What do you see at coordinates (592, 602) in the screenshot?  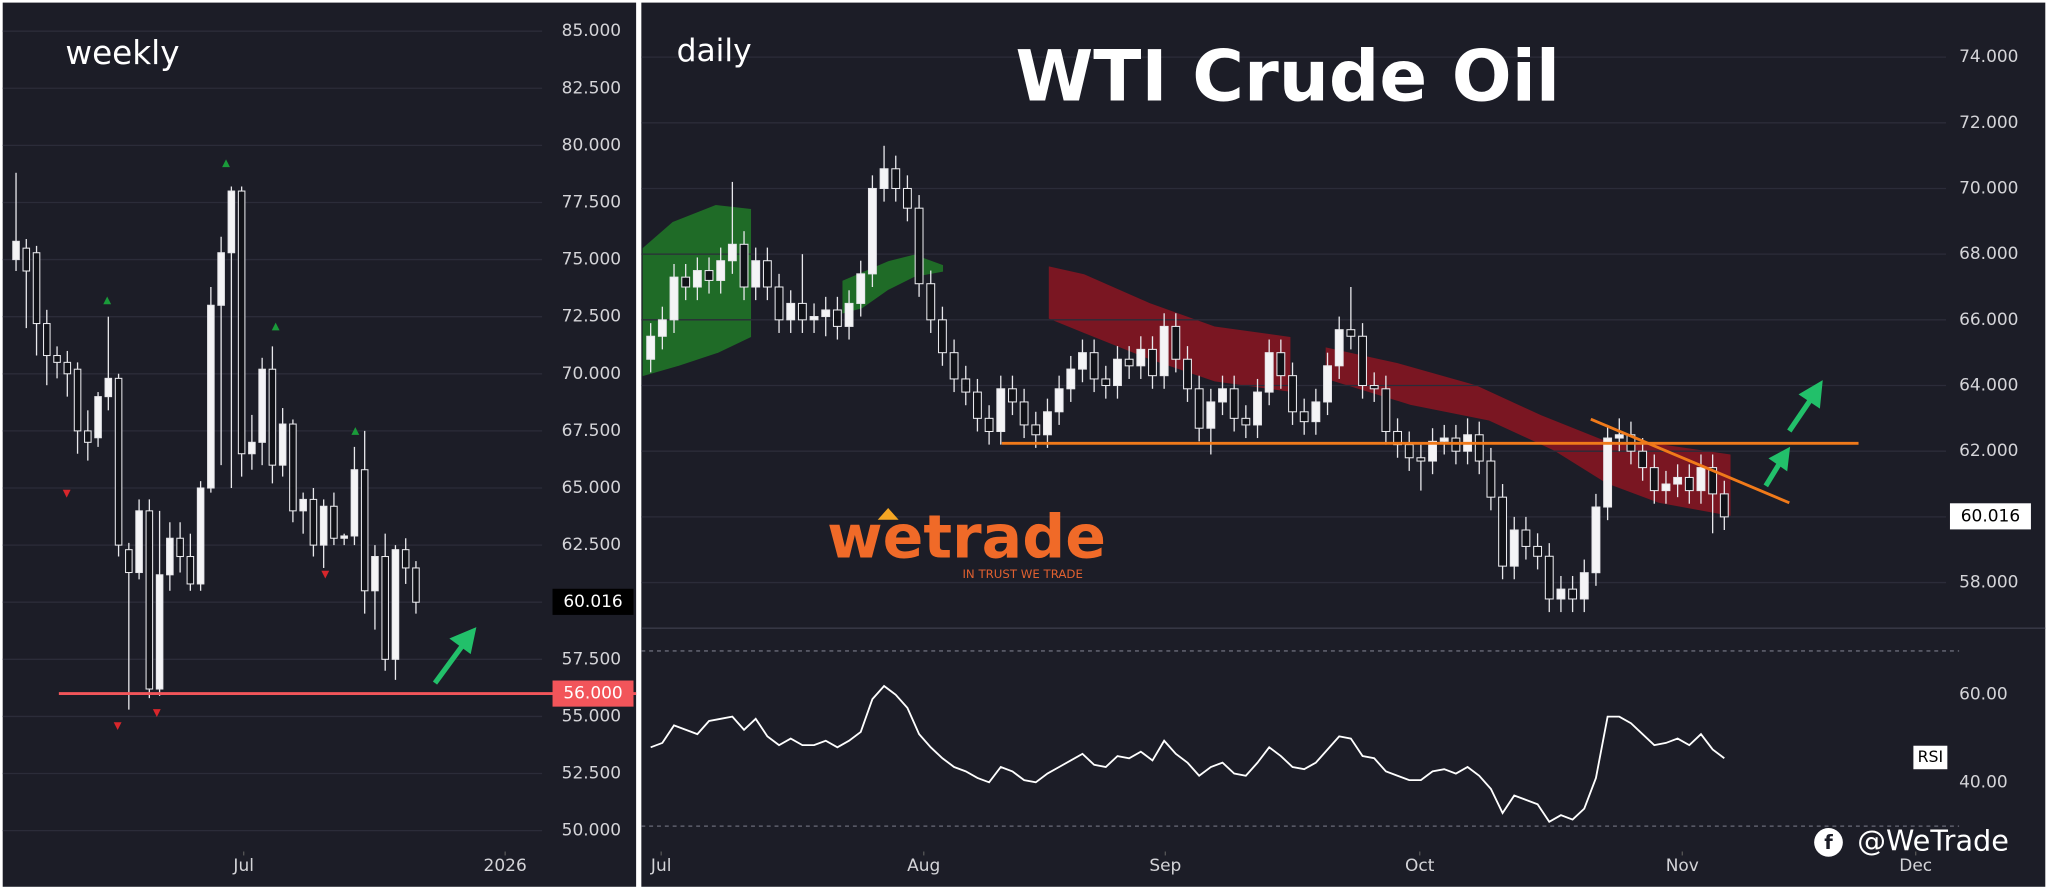 I see `price-tag-label: 60.016` at bounding box center [592, 602].